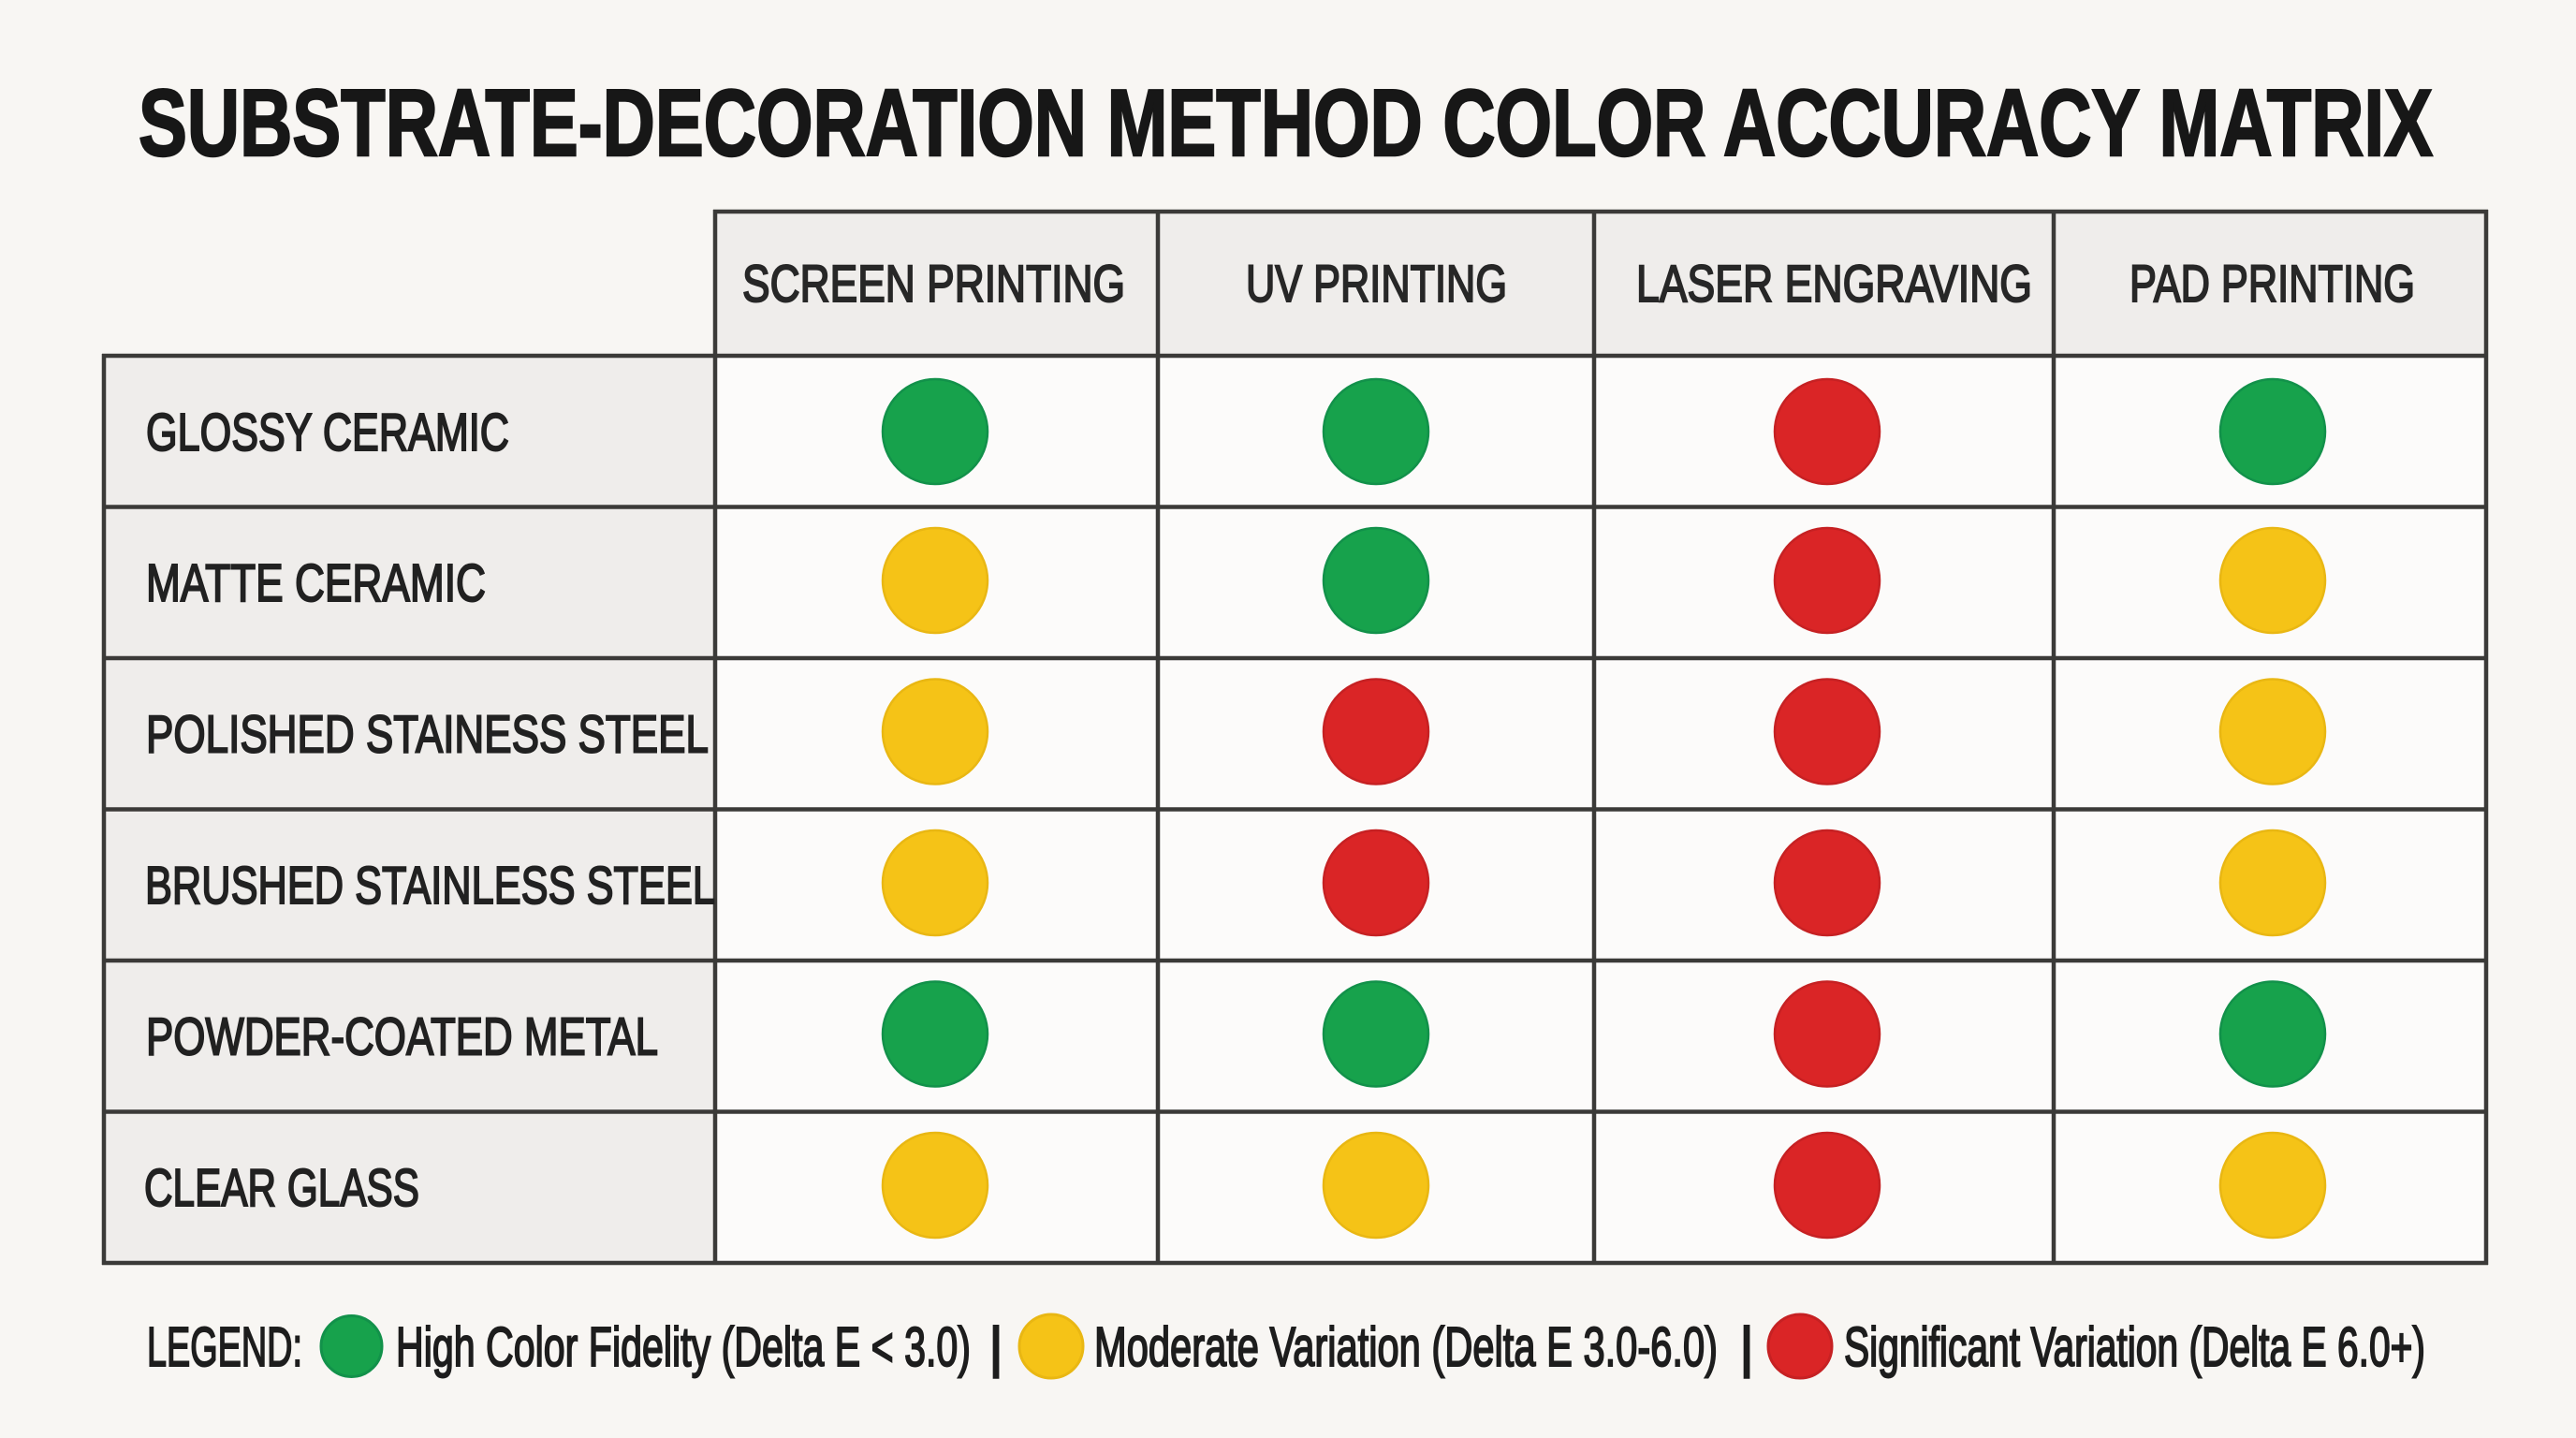  I want to click on svg-text: SCREEN PRINTING, so click(933, 283).